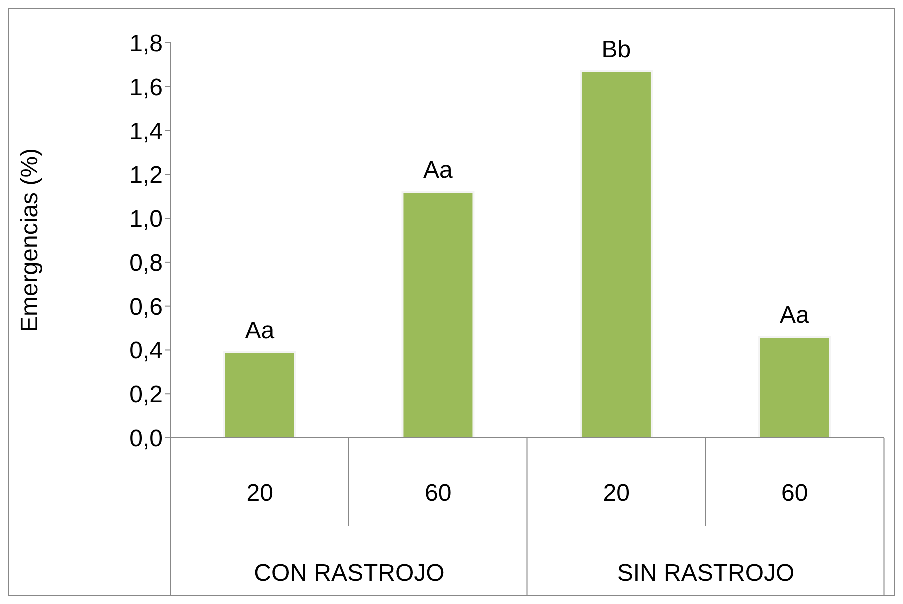 The image size is (903, 604). What do you see at coordinates (146, 44) in the screenshot?
I see `y-tick-label: 1,8` at bounding box center [146, 44].